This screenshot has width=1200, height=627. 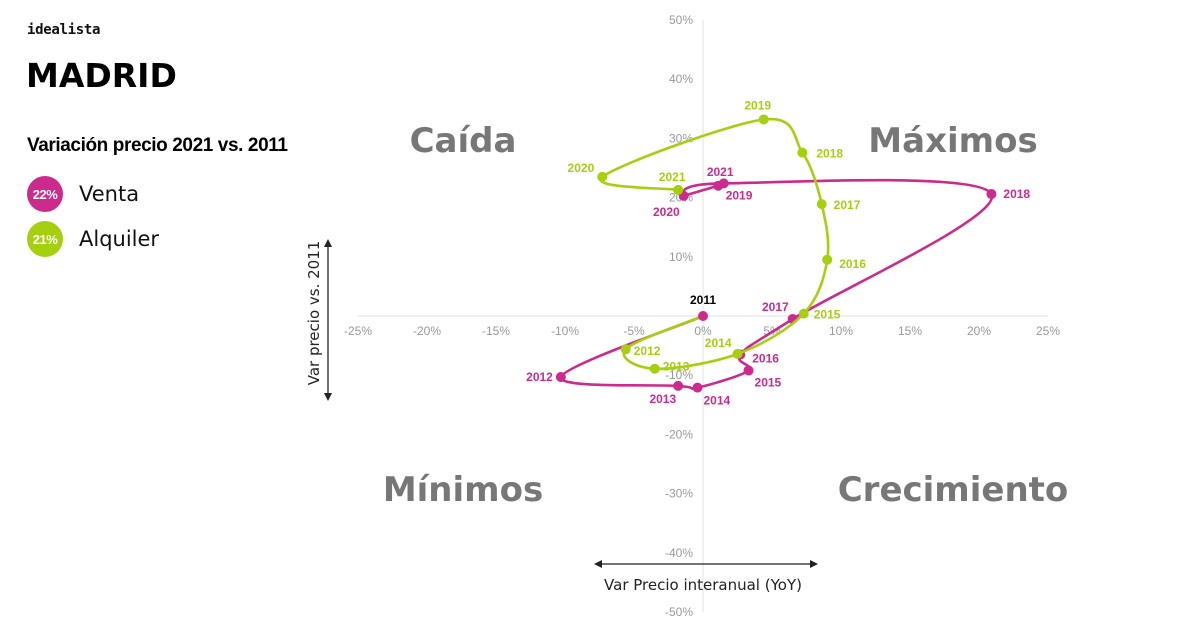 I want to click on x-tick-label: -10%, so click(x=565, y=331).